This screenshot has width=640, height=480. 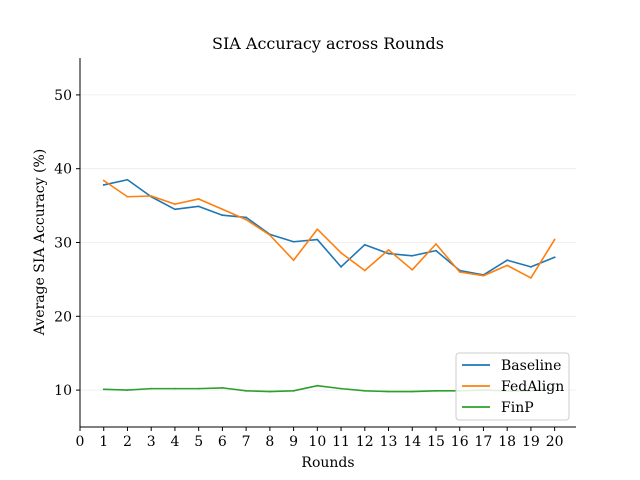 What do you see at coordinates (63, 391) in the screenshot?
I see `y-tick-label-10: 10` at bounding box center [63, 391].